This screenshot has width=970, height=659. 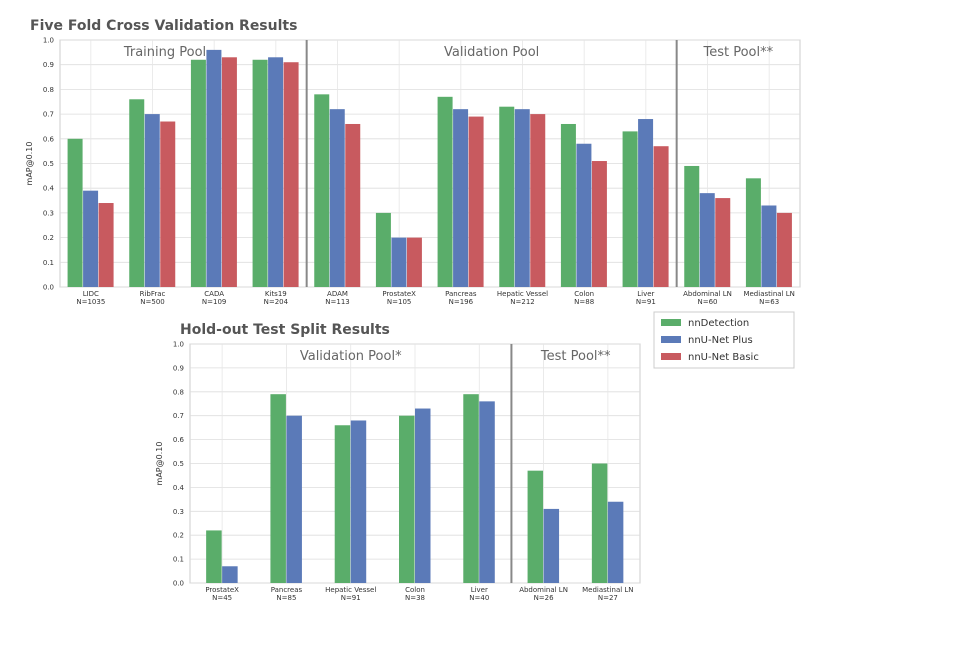 What do you see at coordinates (720, 340) in the screenshot?
I see `legend-label-nnunet-plus: nnU-Net Plus` at bounding box center [720, 340].